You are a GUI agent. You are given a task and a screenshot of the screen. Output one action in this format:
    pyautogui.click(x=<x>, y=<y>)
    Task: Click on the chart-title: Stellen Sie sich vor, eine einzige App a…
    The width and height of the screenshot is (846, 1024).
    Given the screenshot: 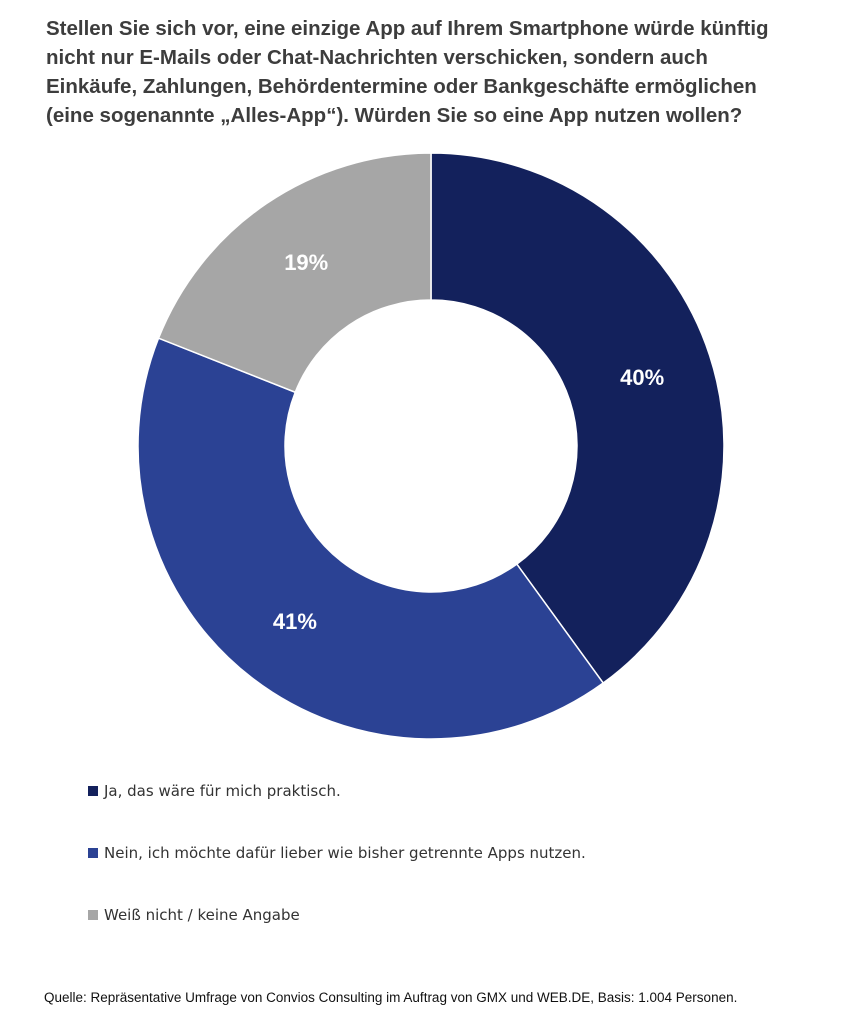 What is the action you would take?
    pyautogui.click(x=407, y=72)
    